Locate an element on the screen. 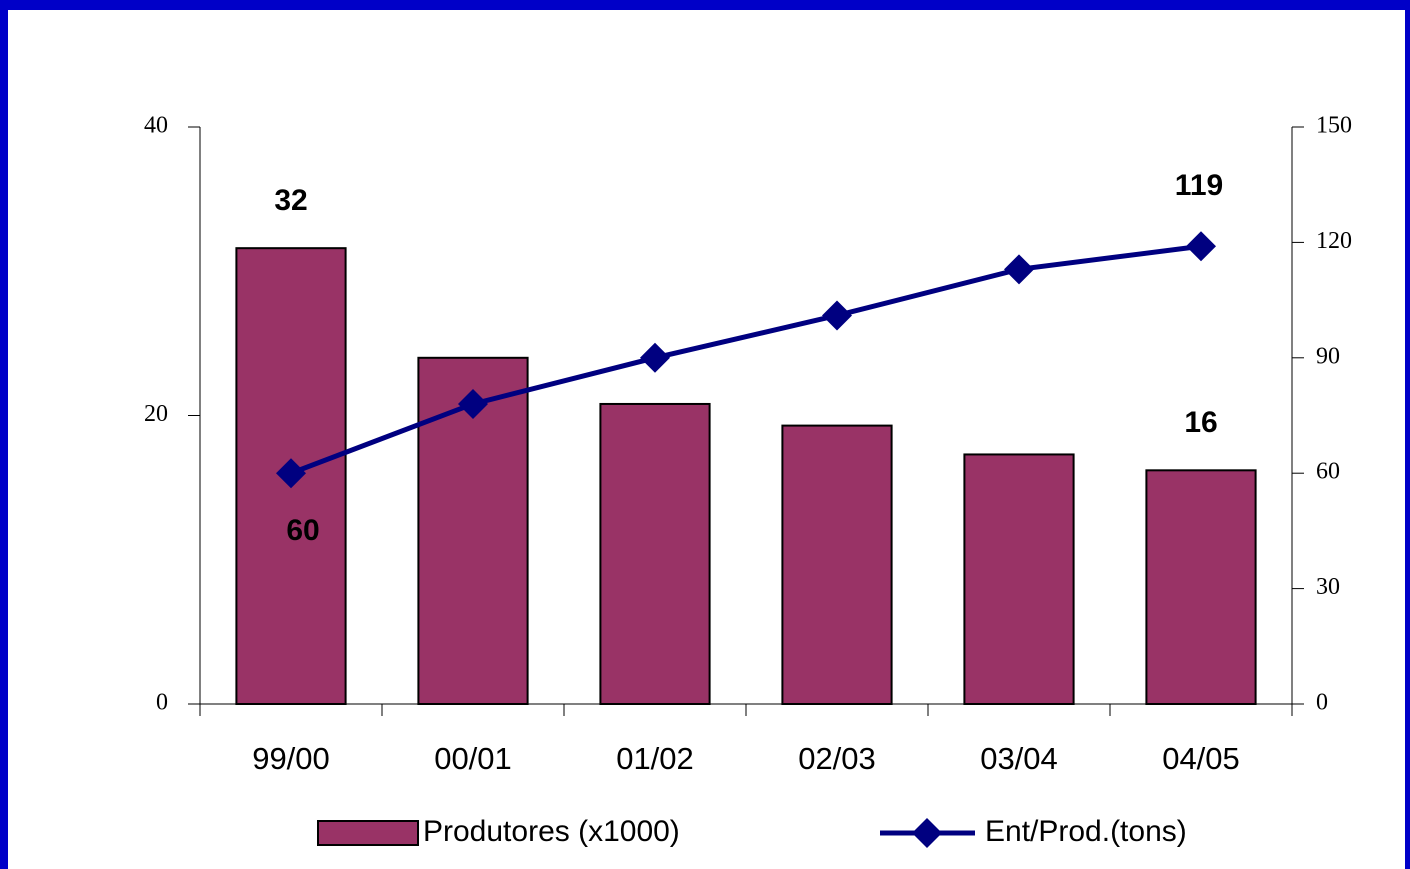 The width and height of the screenshot is (1410, 869). legend-label: Produtores (x1000) is located at coordinates (551, 831).